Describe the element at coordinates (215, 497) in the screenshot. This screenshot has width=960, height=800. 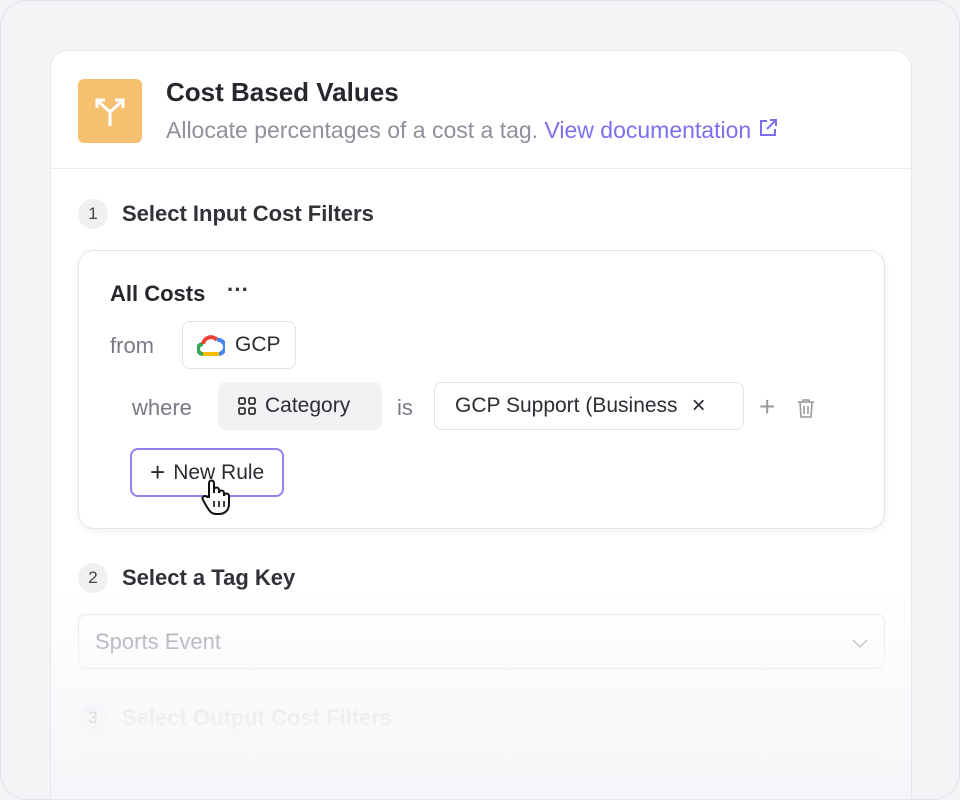
I see `hand-cursor-icon` at that location.